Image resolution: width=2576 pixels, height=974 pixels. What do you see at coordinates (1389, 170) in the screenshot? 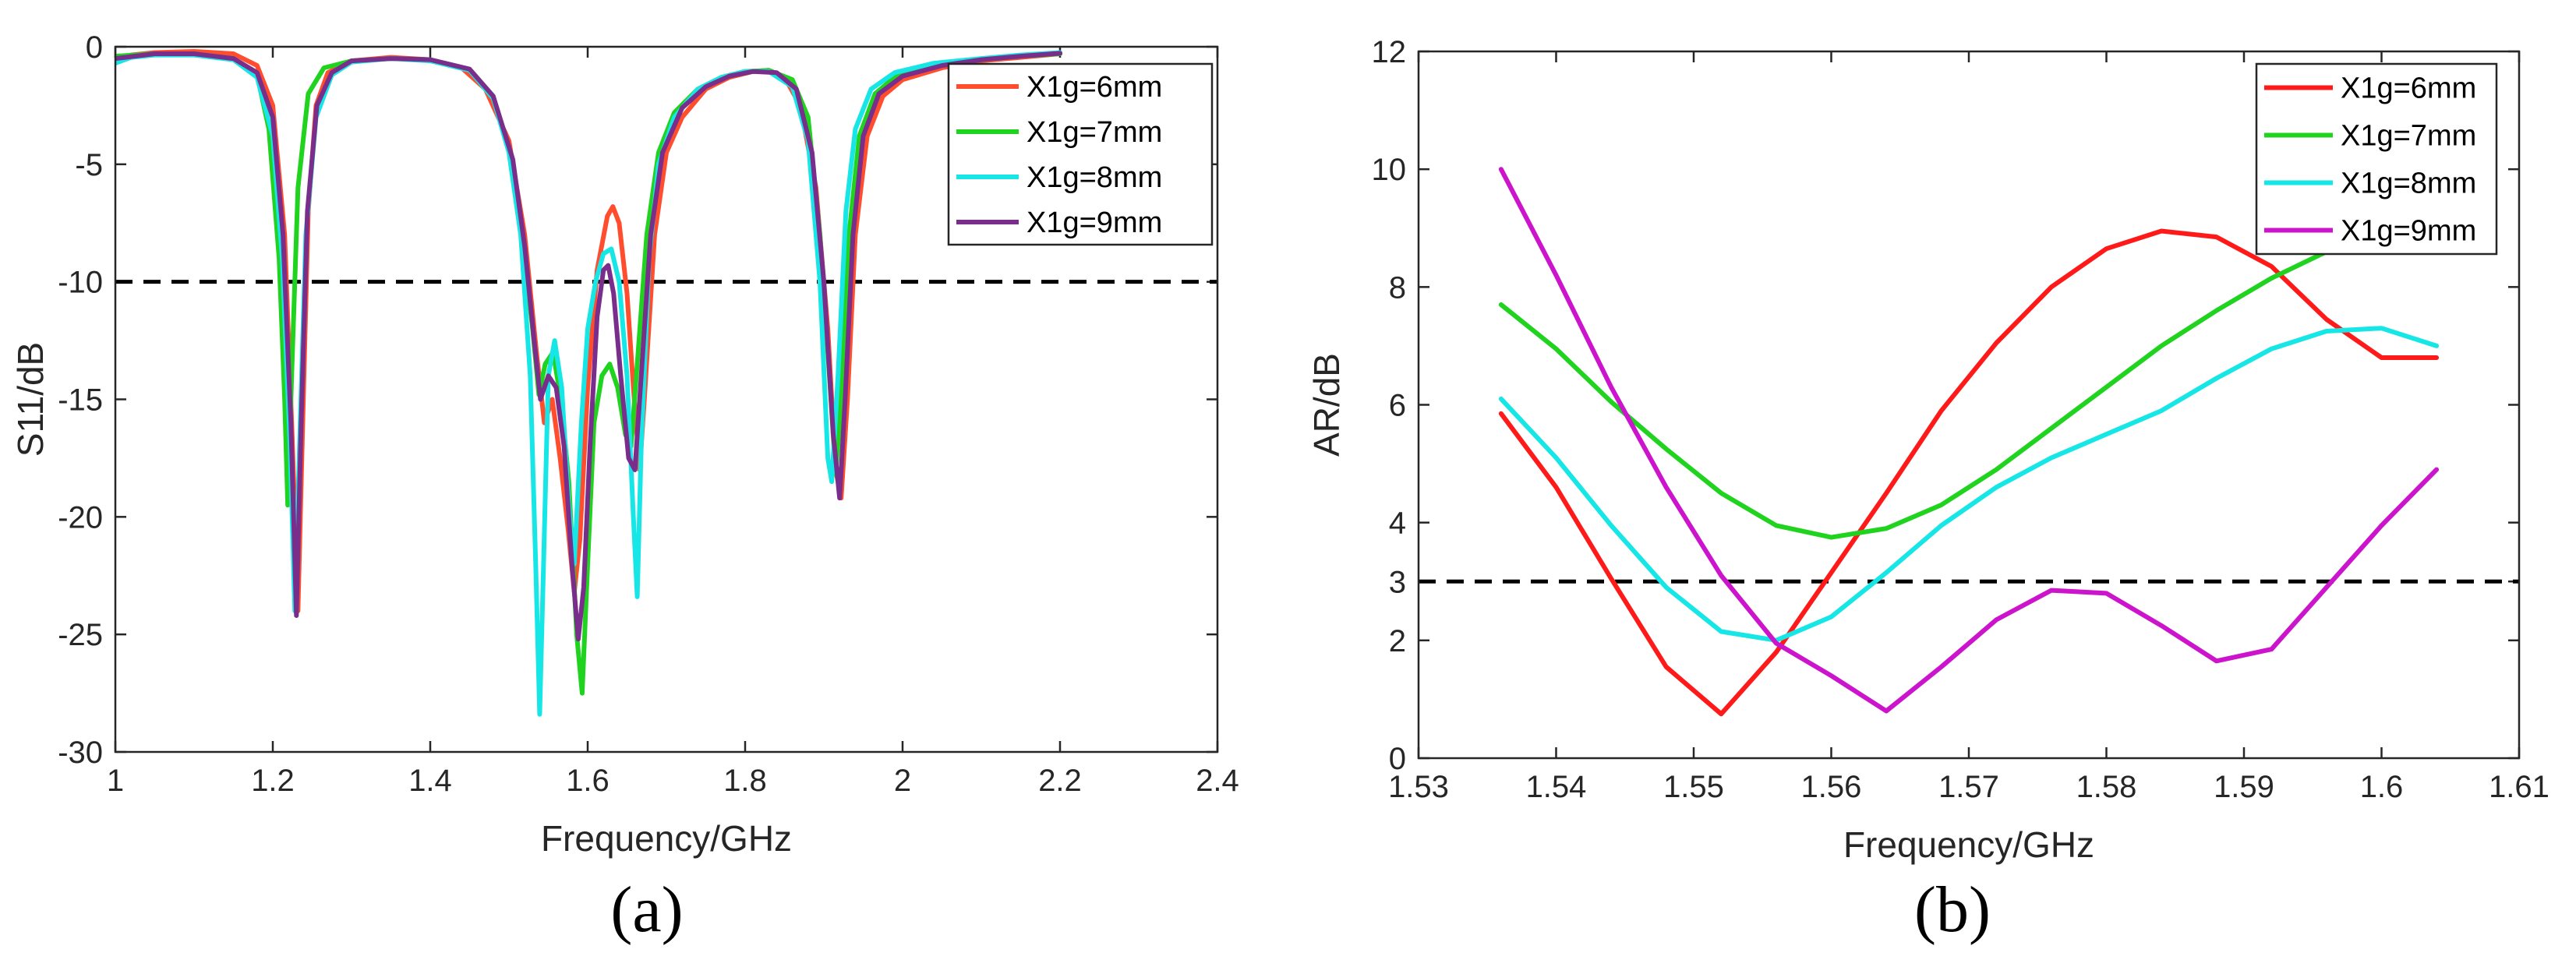
I see `y-tick-label: 10` at bounding box center [1389, 170].